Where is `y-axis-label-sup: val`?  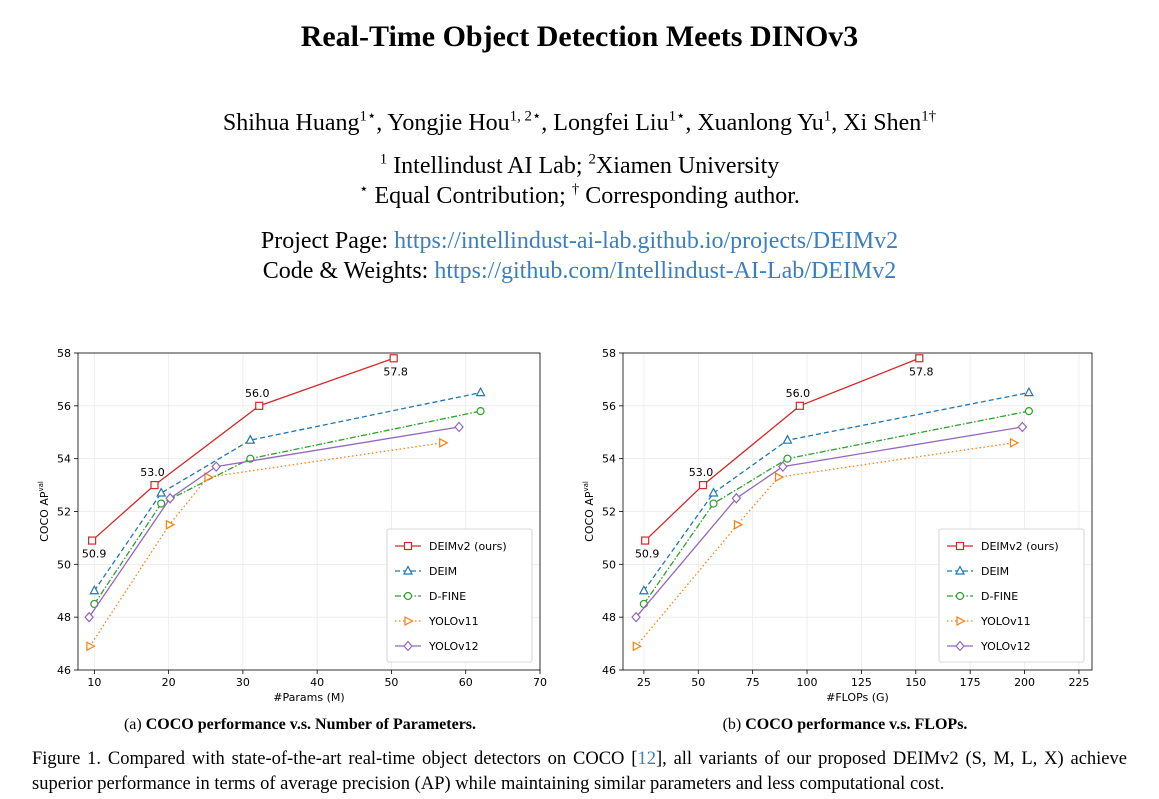
y-axis-label-sup: val is located at coordinates (41, 486).